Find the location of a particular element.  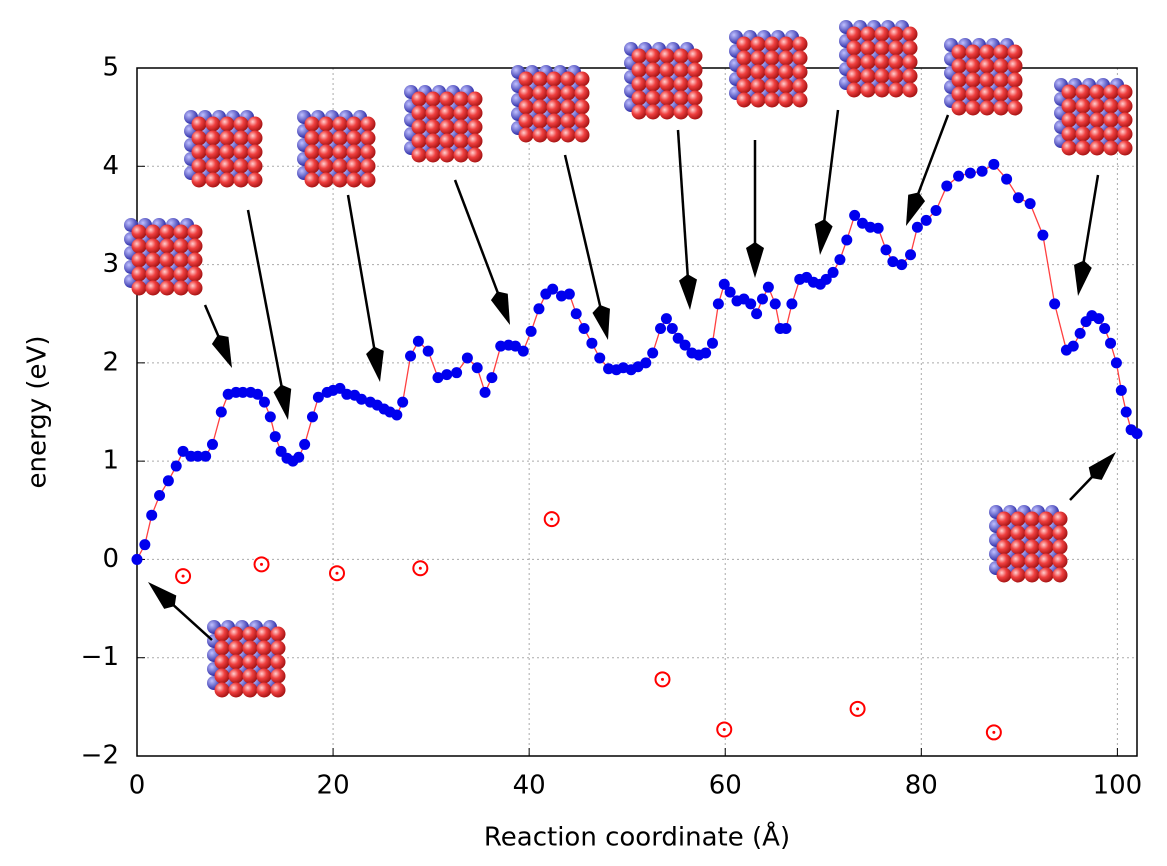

y-tick-label: 3 is located at coordinates (110, 264).